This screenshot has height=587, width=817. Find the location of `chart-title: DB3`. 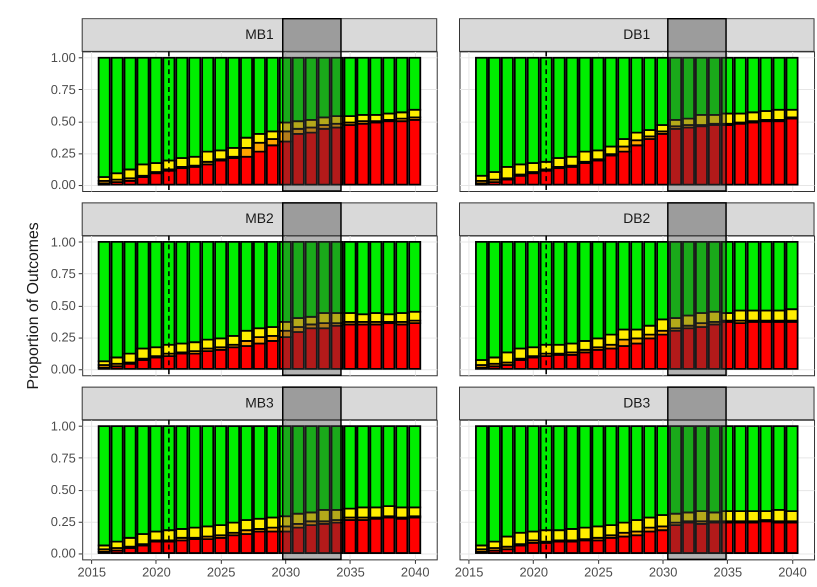

chart-title: DB3 is located at coordinates (637, 402).